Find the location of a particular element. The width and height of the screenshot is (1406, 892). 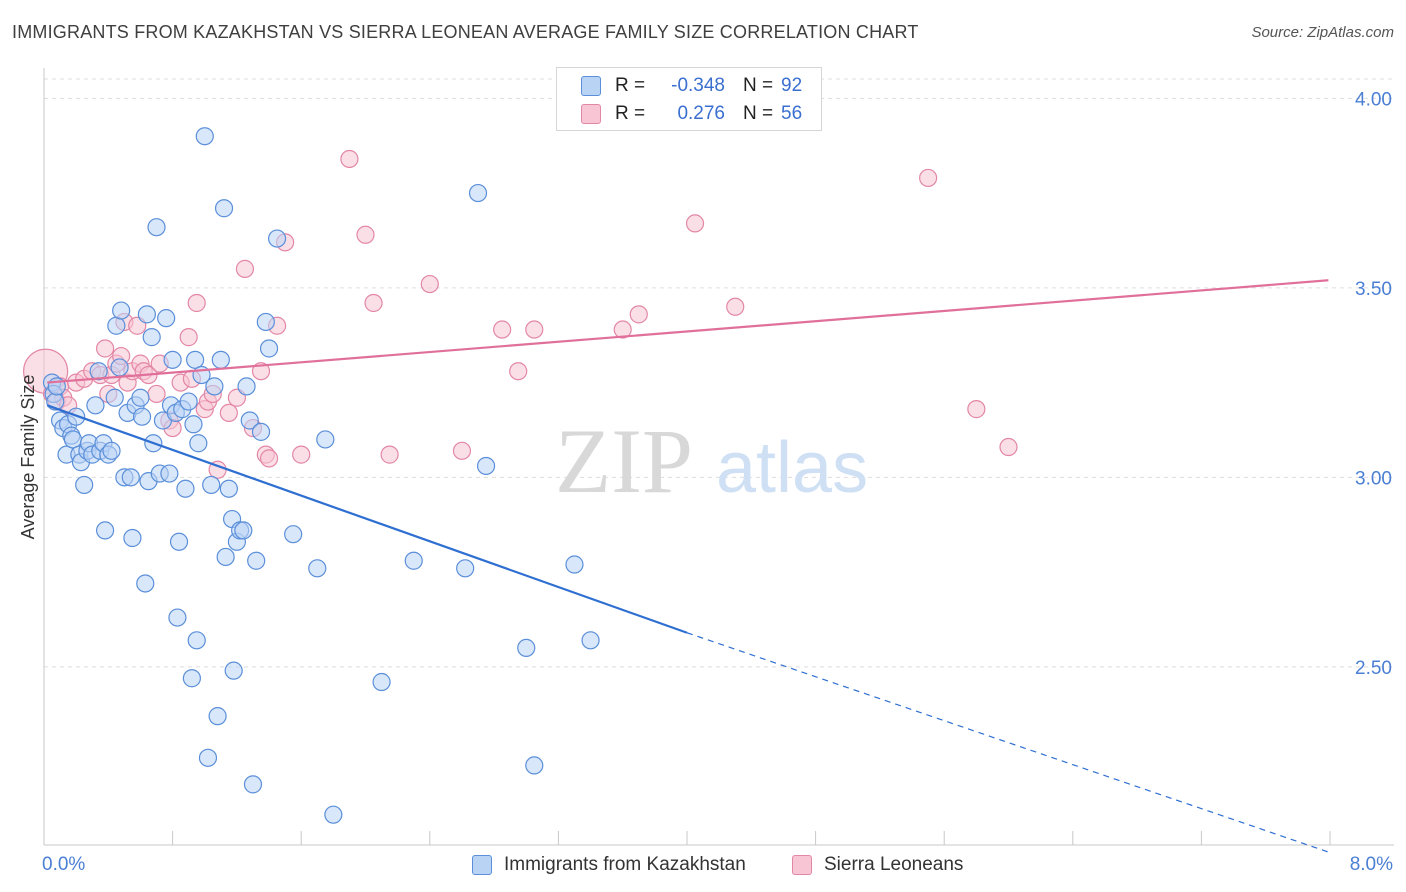

kazakhstan-trend-extension is located at coordinates (1008, 743).